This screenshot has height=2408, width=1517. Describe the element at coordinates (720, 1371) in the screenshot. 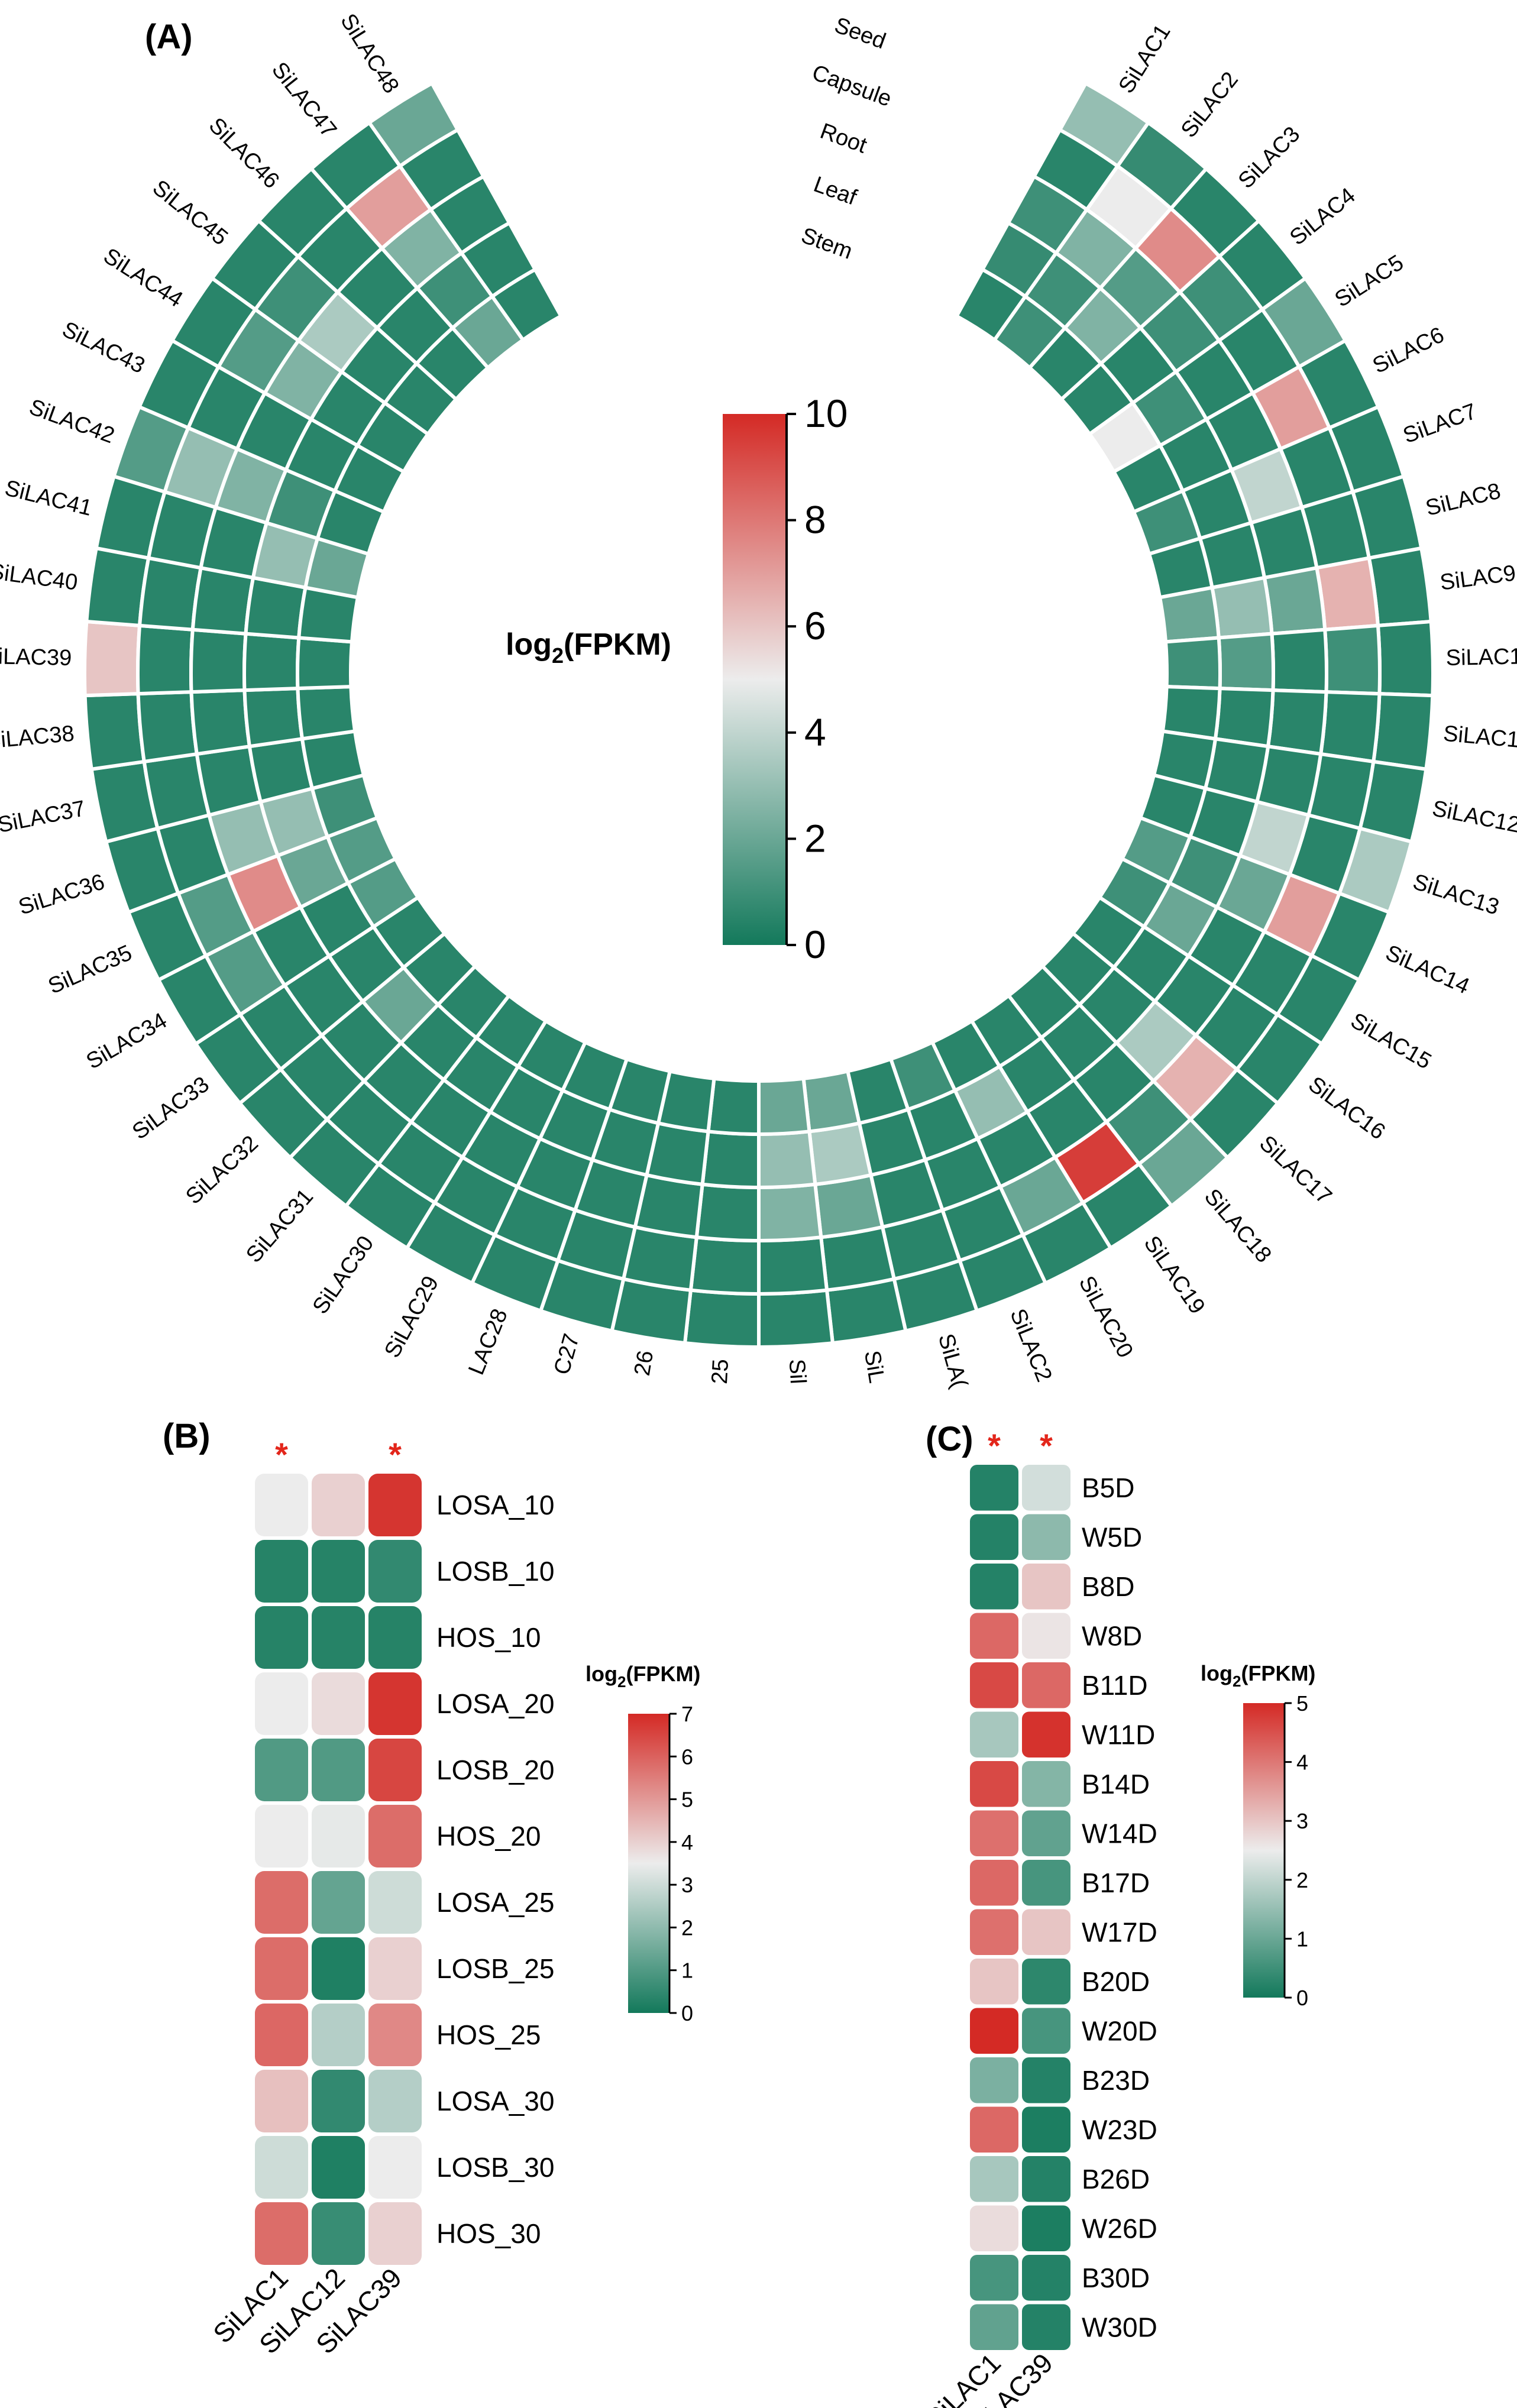

I see `gene-label: 25` at that location.